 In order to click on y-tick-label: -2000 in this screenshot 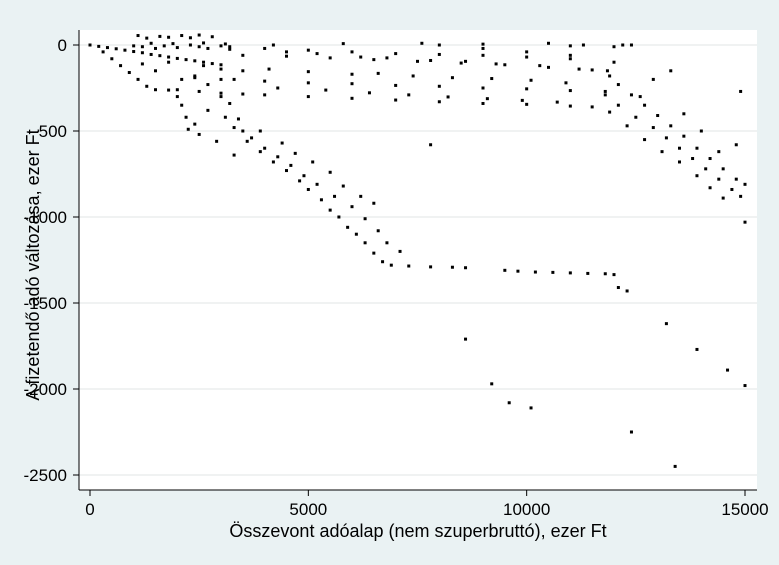, I will do `click(45, 389)`.